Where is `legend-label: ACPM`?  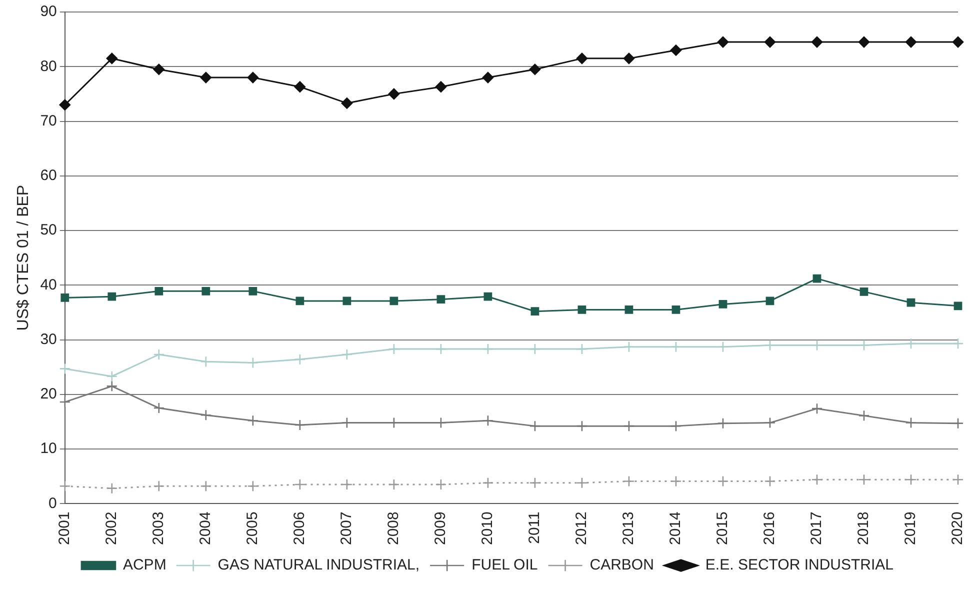 legend-label: ACPM is located at coordinates (144, 565).